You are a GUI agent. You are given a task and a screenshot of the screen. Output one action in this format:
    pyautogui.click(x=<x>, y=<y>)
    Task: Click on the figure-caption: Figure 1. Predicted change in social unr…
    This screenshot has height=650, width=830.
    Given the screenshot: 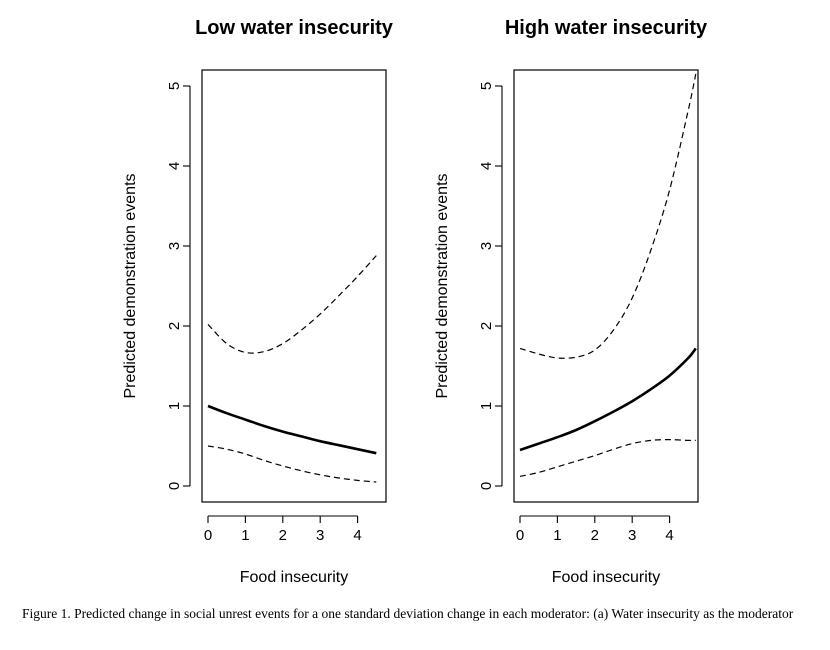 What is the action you would take?
    pyautogui.click(x=408, y=613)
    